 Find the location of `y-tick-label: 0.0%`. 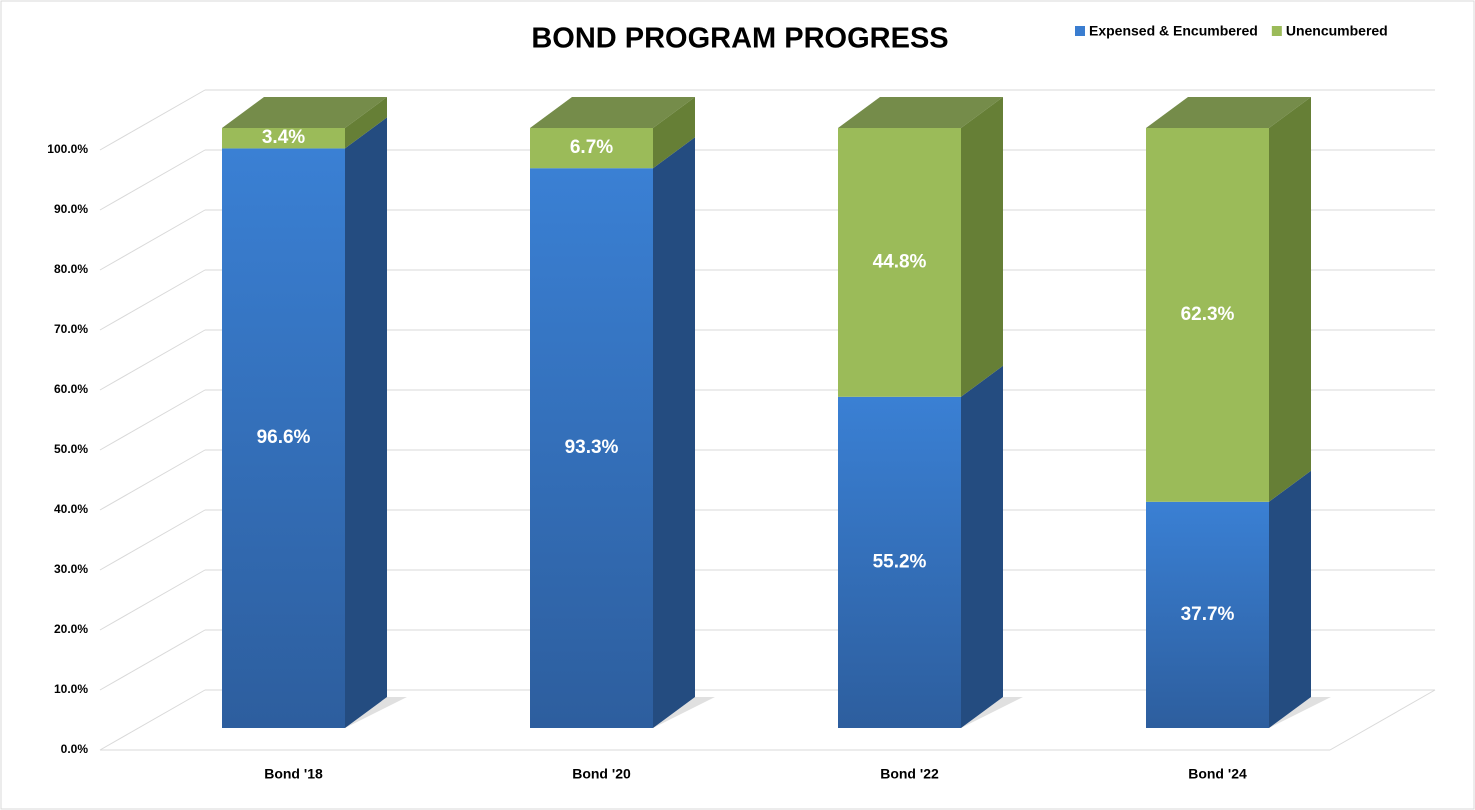

y-tick-label: 0.0% is located at coordinates (75, 749).